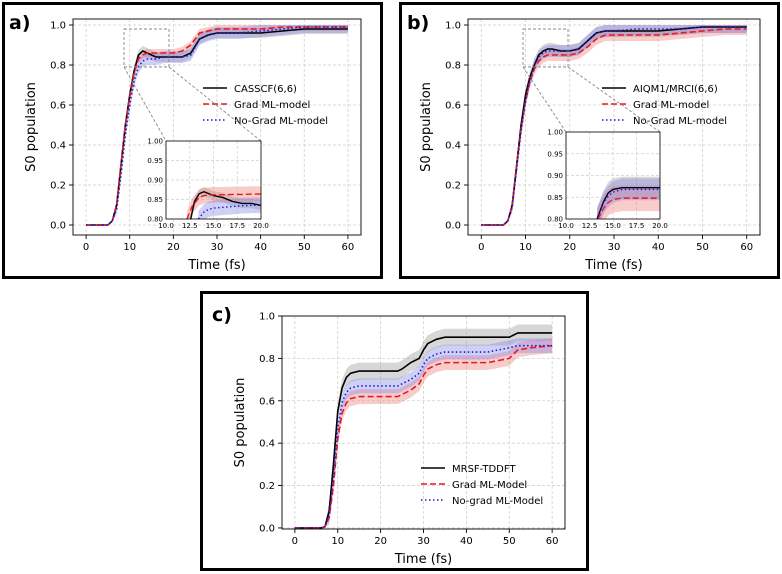 This screenshot has width=782, height=574. I want to click on inset-x-tick-label: 17.5, so click(637, 226).